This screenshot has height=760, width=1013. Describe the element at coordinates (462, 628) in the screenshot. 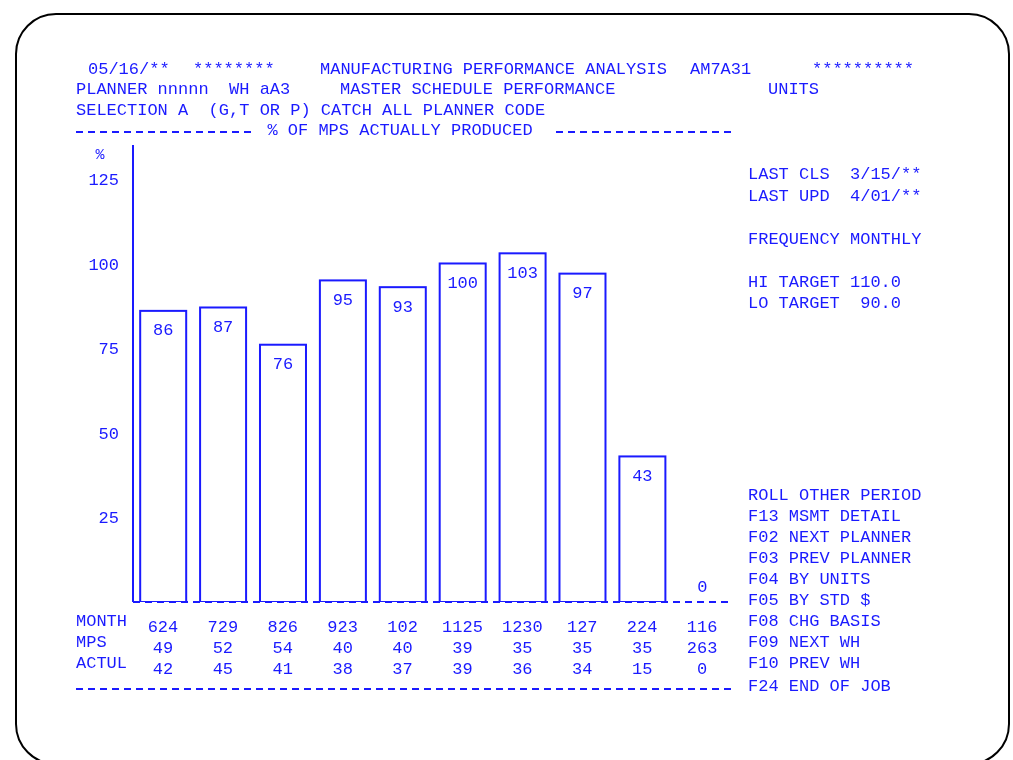

I see `x-tick-label: 1125` at that location.